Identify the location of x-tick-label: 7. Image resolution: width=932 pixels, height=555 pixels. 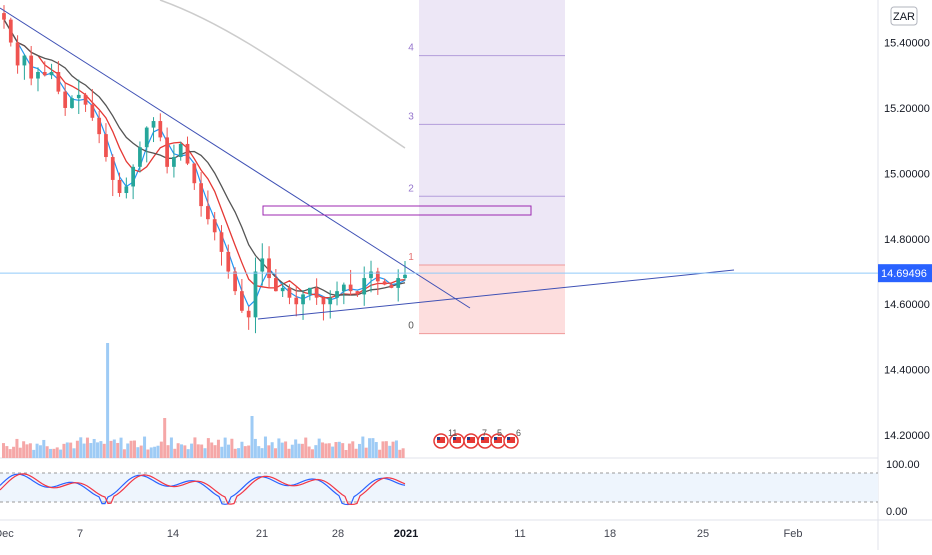
(80, 534).